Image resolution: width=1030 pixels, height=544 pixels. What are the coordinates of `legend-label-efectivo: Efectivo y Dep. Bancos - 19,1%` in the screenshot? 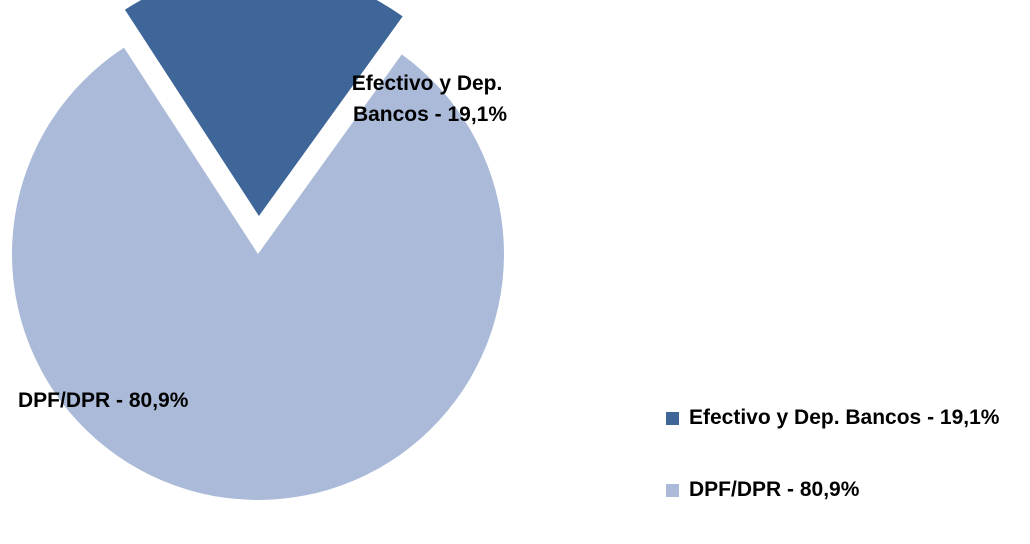 It's located at (844, 417).